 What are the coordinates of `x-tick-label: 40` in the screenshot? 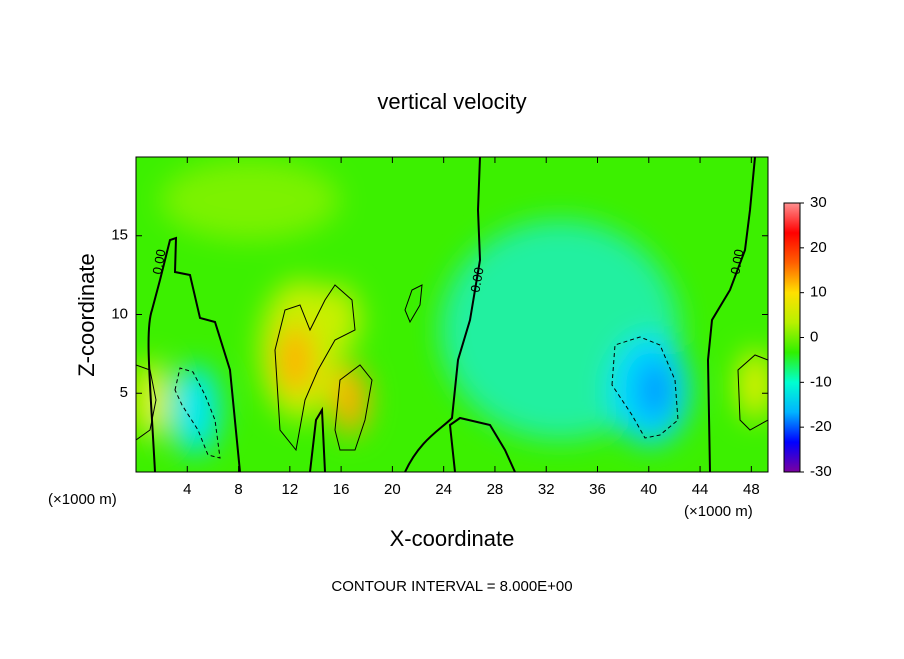 It's located at (648, 489).